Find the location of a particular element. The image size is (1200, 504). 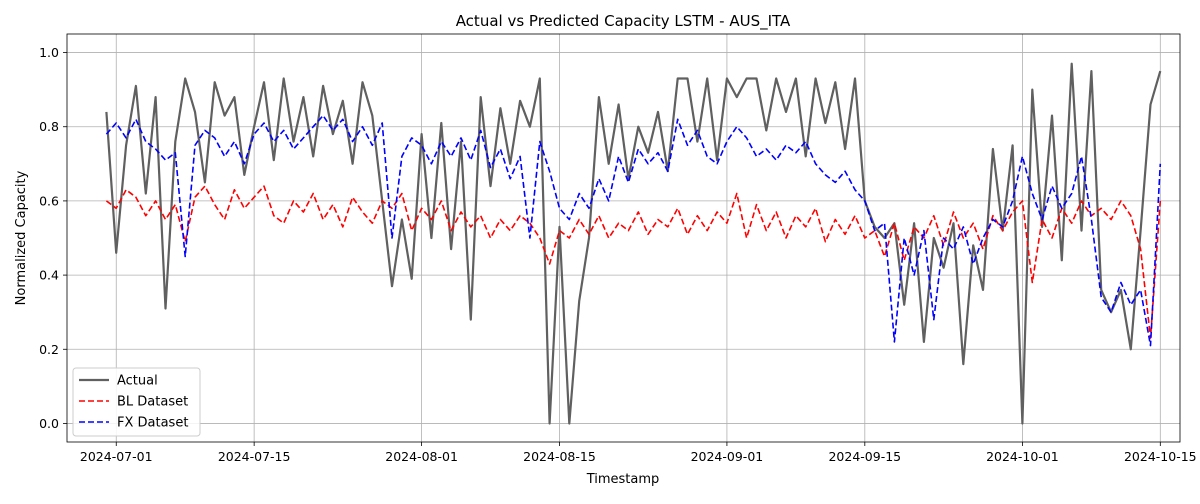

y-tick-label: 0.8 is located at coordinates (49, 126).